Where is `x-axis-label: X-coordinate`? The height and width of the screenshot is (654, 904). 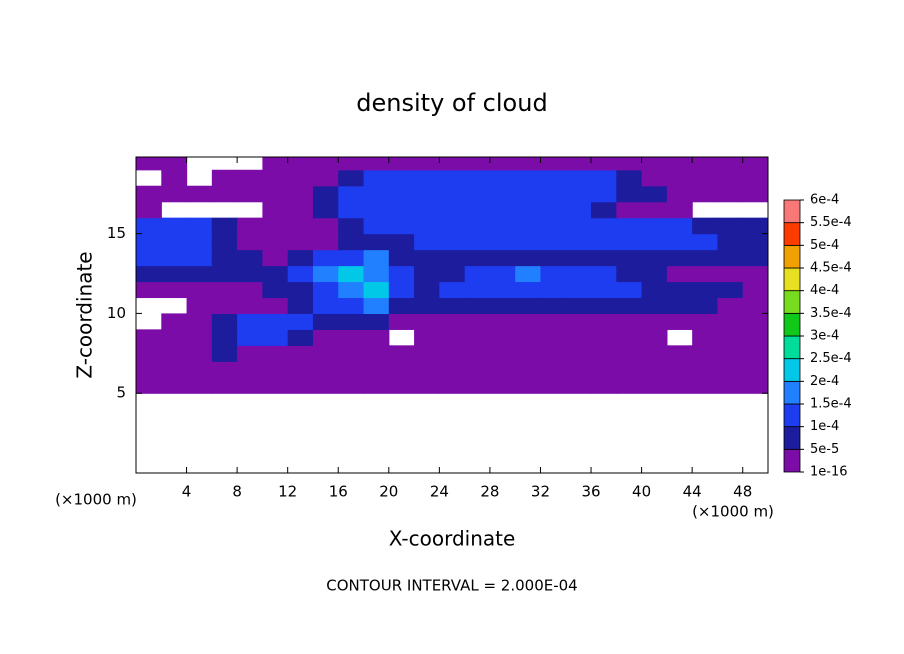 x-axis-label: X-coordinate is located at coordinates (452, 539).